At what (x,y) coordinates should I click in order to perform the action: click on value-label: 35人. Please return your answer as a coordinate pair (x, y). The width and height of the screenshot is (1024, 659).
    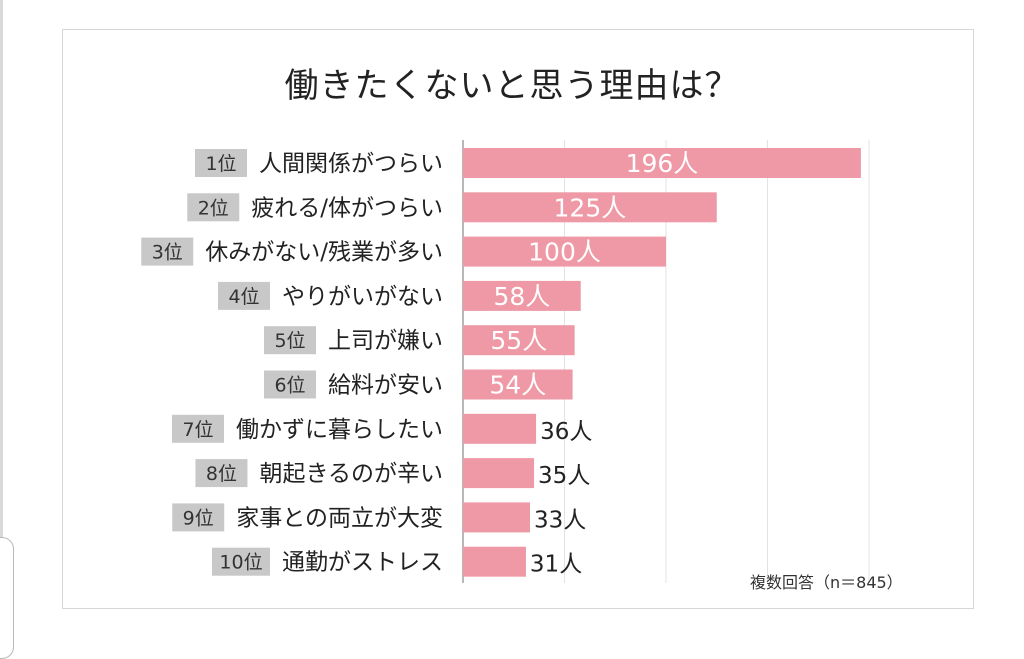
    Looking at the image, I should click on (564, 476).